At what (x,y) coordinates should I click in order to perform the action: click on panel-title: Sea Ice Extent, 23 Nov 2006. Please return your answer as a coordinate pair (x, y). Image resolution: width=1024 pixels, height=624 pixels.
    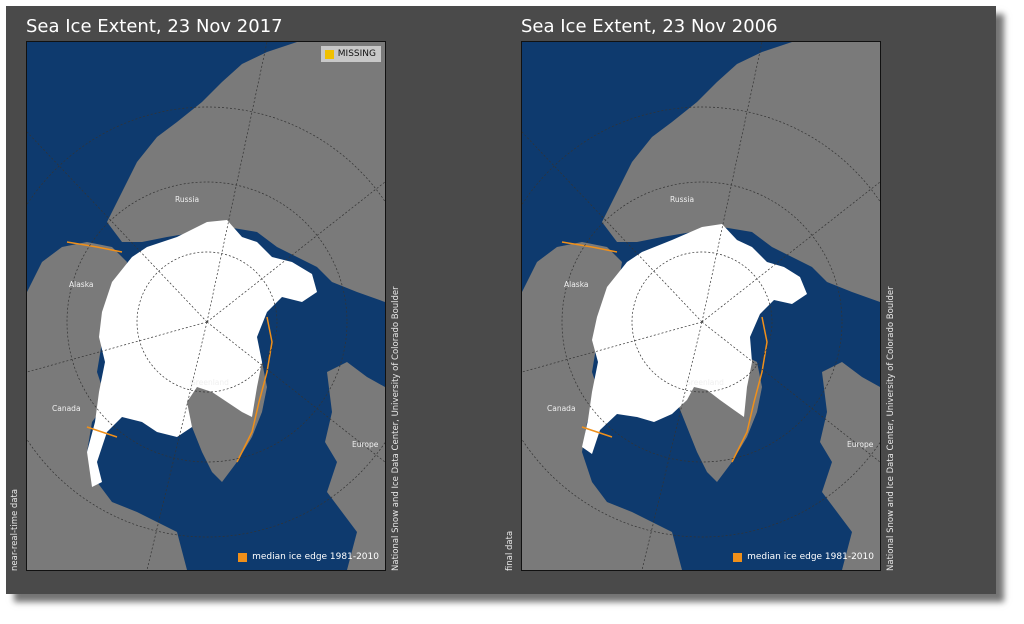
    Looking at the image, I should click on (649, 26).